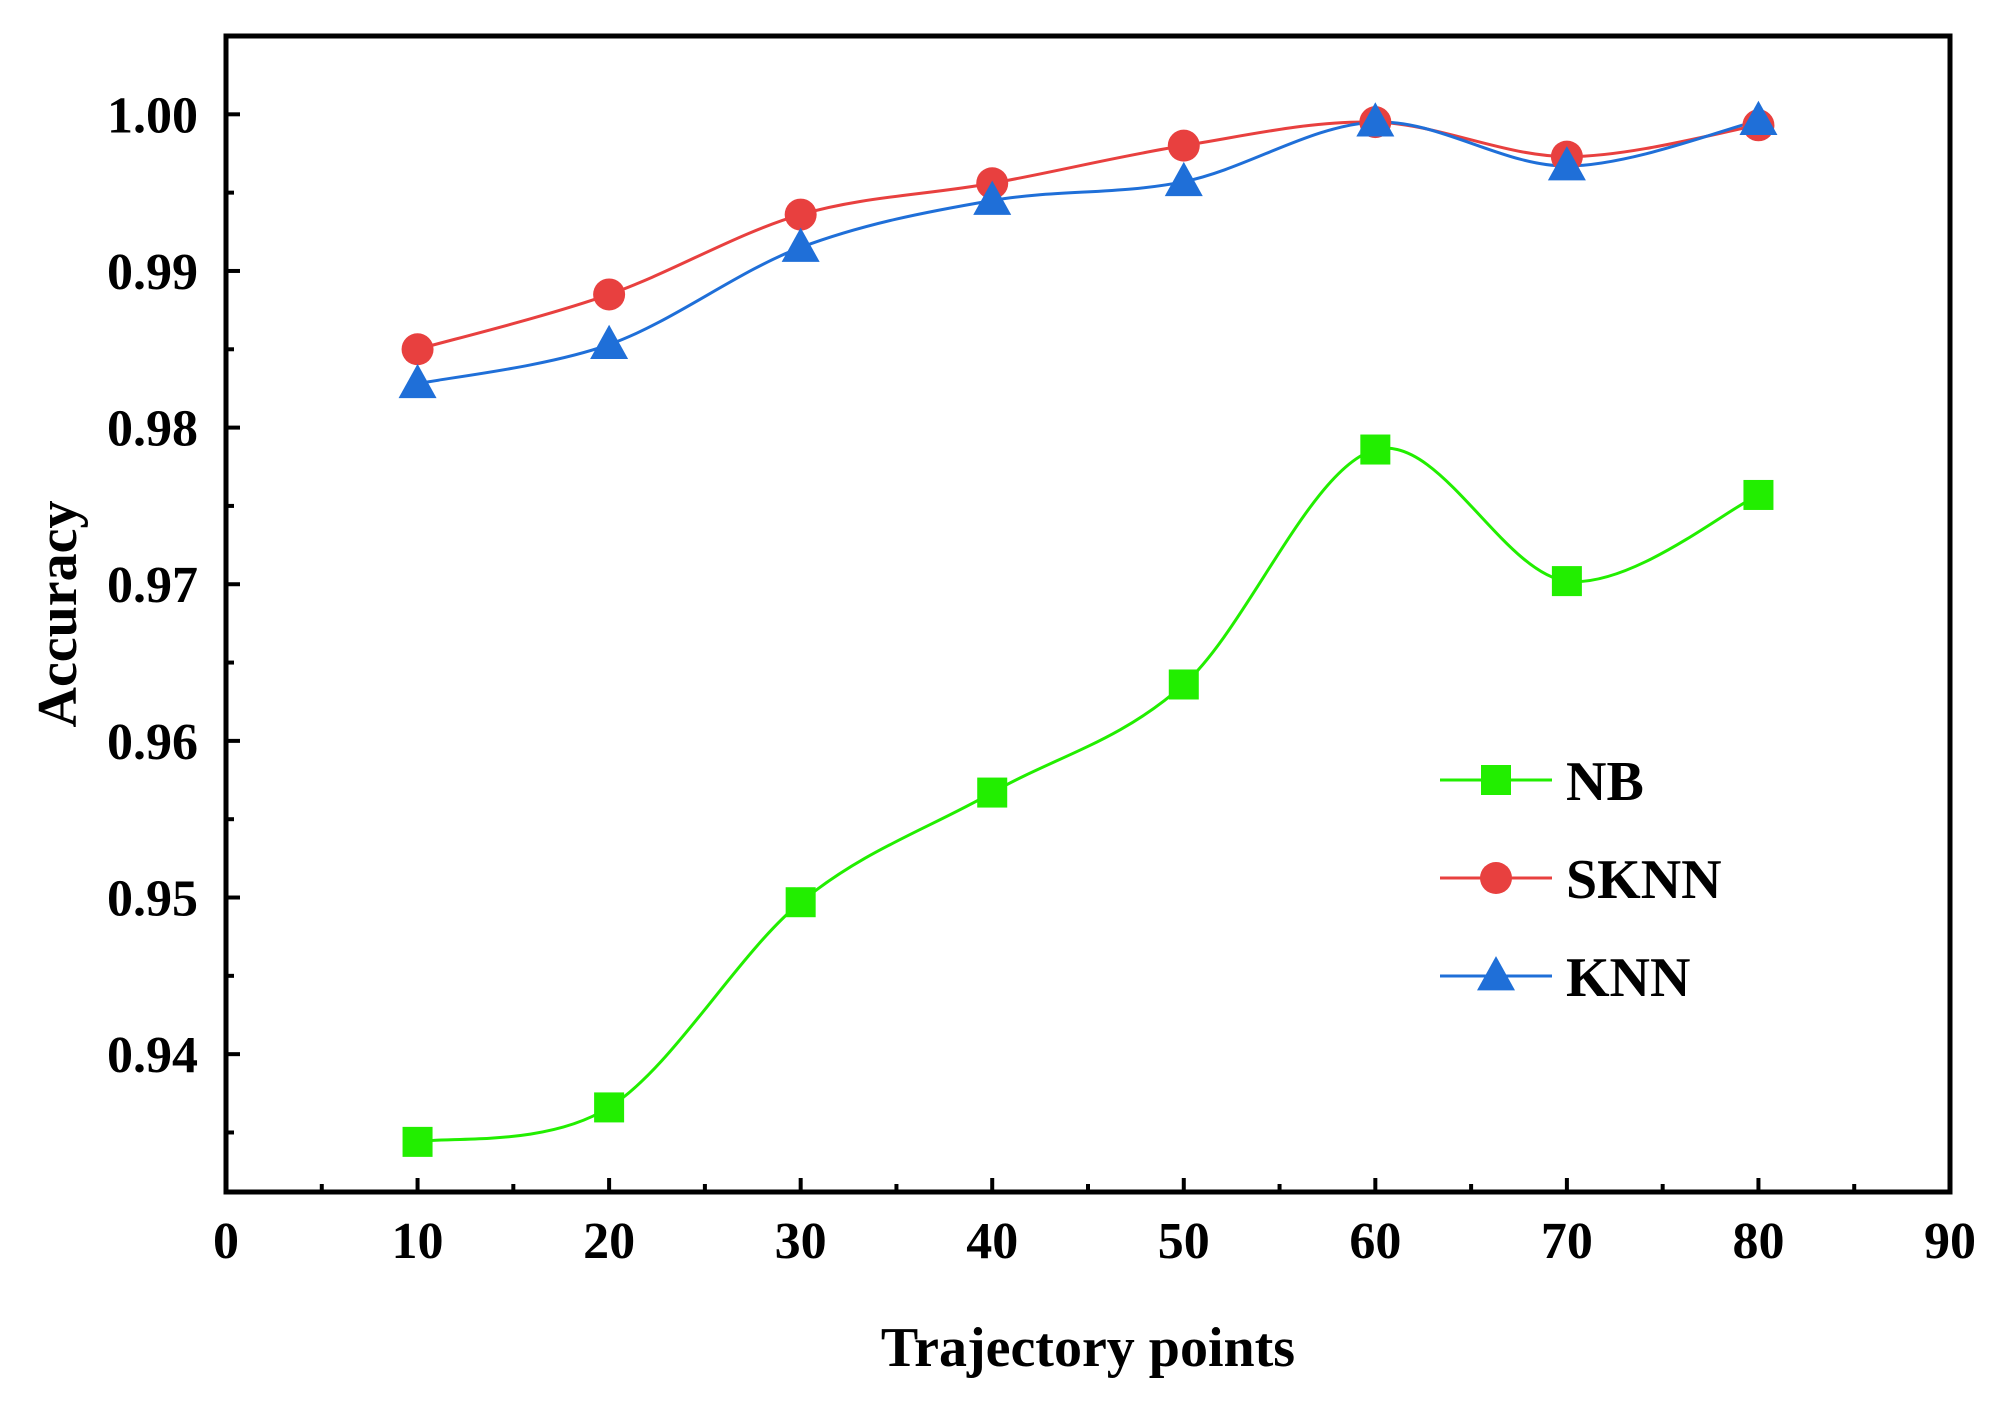 The width and height of the screenshot is (1994, 1408). What do you see at coordinates (152, 115) in the screenshot?
I see `y-tick-label-6: 1.00` at bounding box center [152, 115].